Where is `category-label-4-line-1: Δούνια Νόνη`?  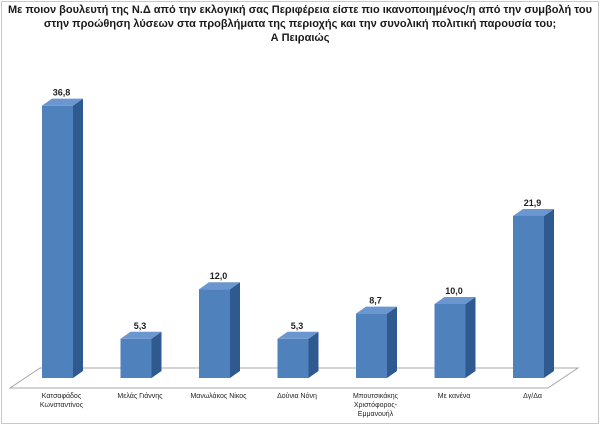 category-label-4-line-1: Δούνια Νόνη is located at coordinates (297, 396).